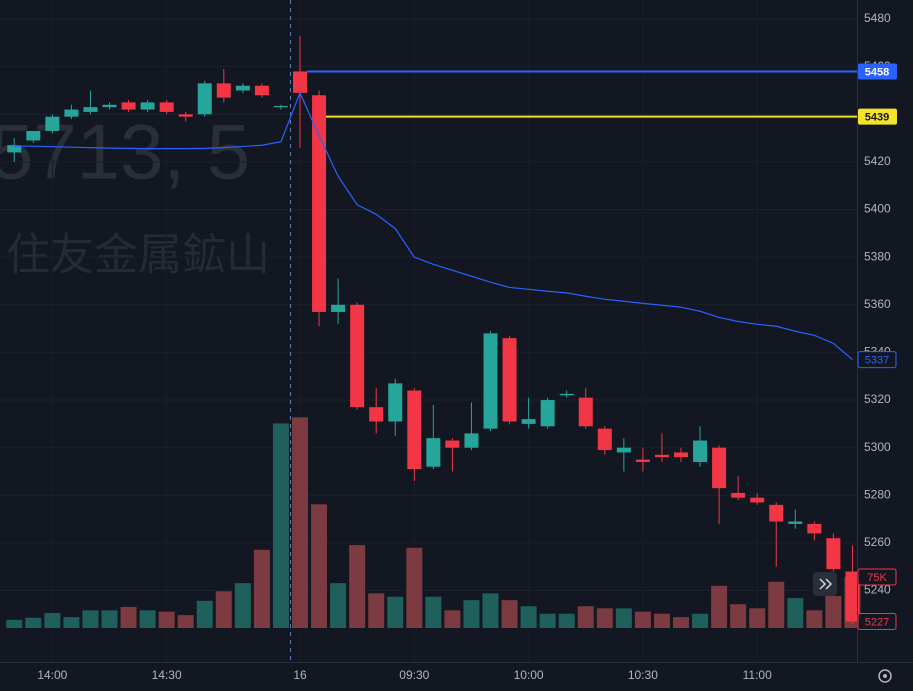 The width and height of the screenshot is (913, 691). Describe the element at coordinates (877, 622) in the screenshot. I see `last-price-label-bg` at that location.